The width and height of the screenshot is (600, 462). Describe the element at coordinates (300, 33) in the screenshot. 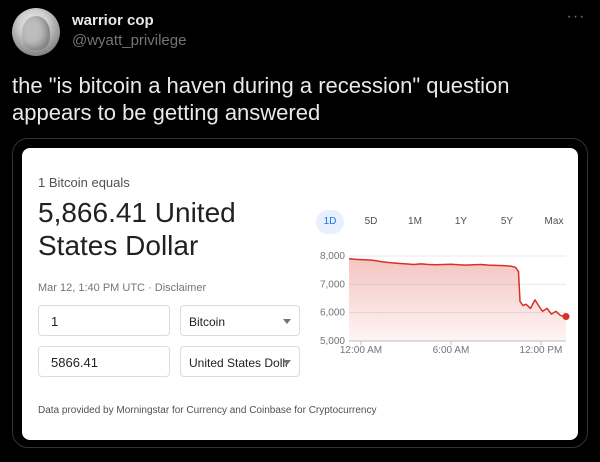

I see `tweet-header: warrior cop @wyatt_privilege ···` at that location.